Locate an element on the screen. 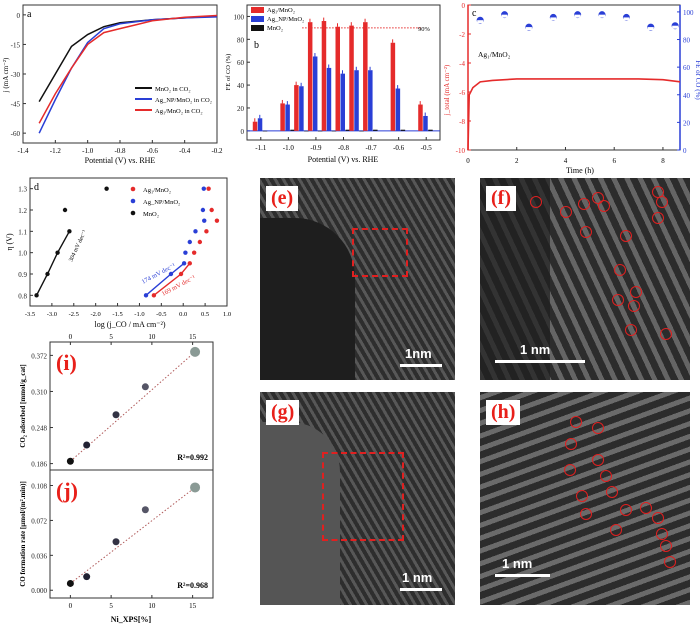 Image resolution: width=700 pixels, height=628 pixels. x-tick-label: 8 is located at coordinates (663, 161).